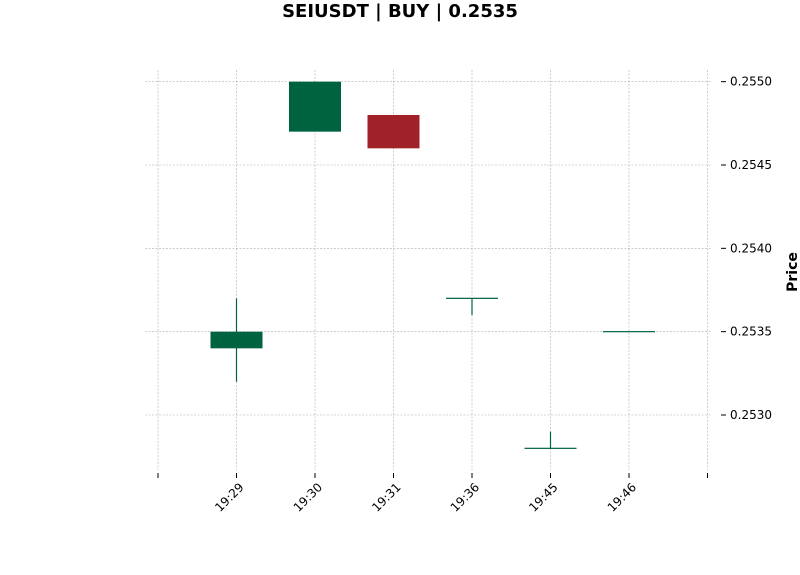  What do you see at coordinates (751, 82) in the screenshot?
I see `y-tick-label: 0.2550` at bounding box center [751, 82].